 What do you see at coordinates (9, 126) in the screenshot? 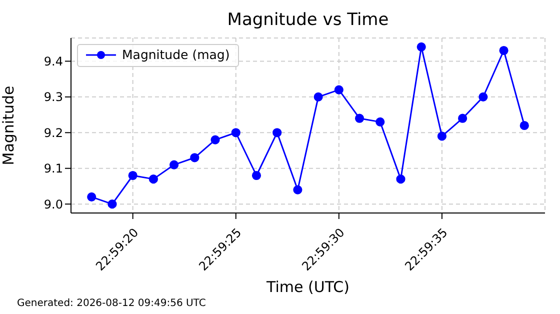
I see `y-axis-title: Magnitude` at bounding box center [9, 126].